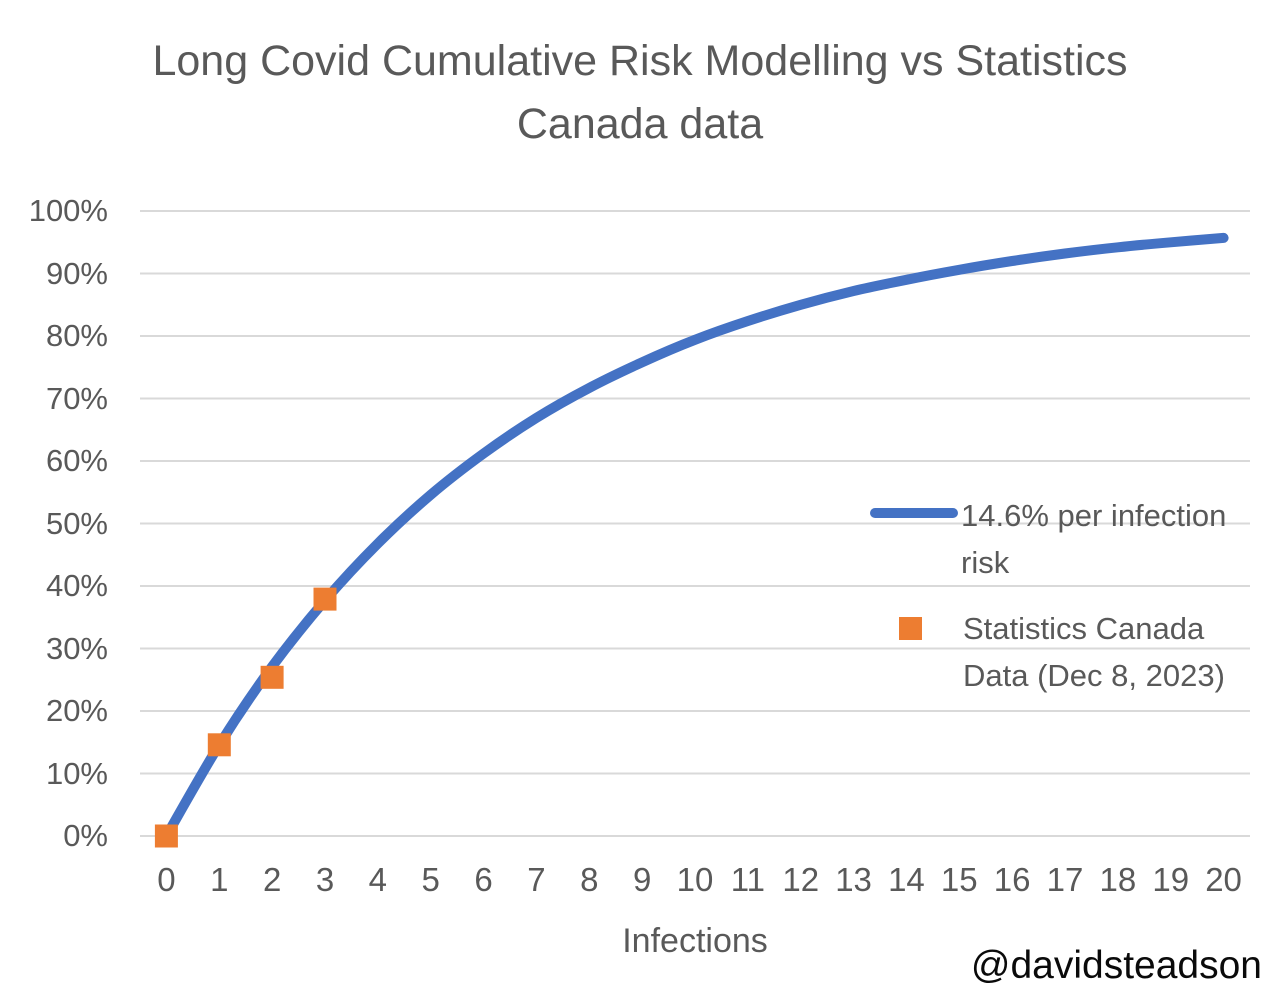  What do you see at coordinates (68, 210) in the screenshot?
I see `y-tick-label: 100%` at bounding box center [68, 210].